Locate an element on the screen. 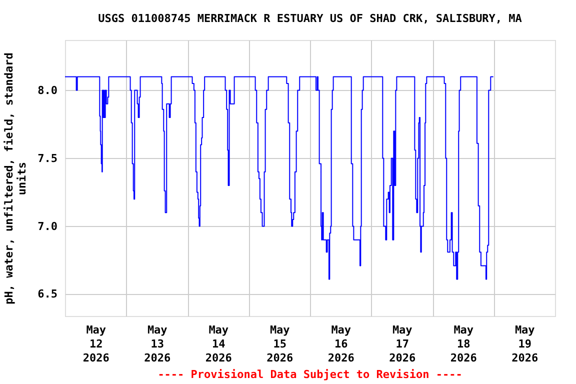 This screenshot has width=576, height=384. y-tick-label: 8.0 is located at coordinates (48, 90).